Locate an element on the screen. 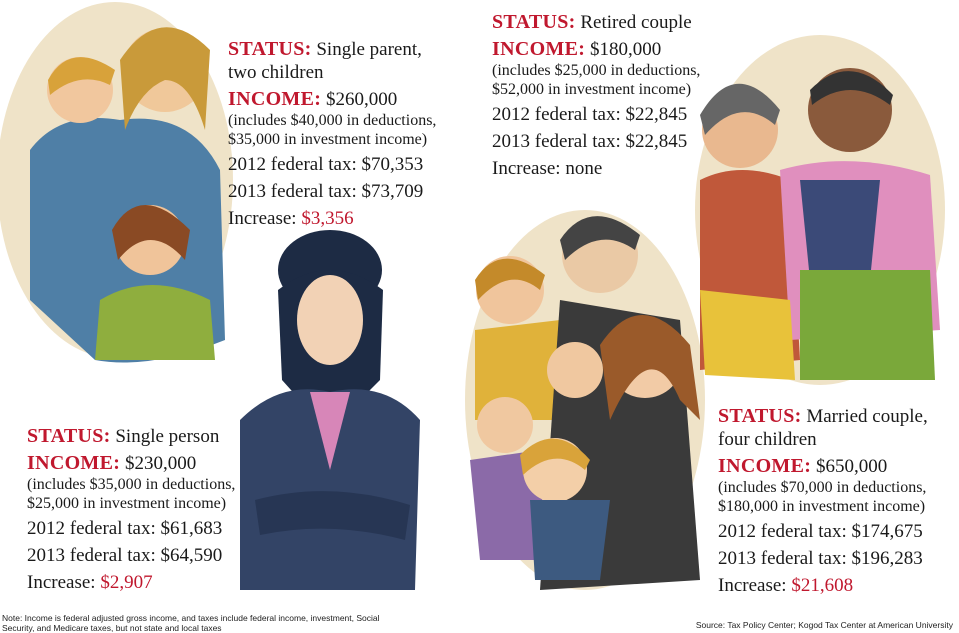  single-woman-illustration is located at coordinates (330, 410).